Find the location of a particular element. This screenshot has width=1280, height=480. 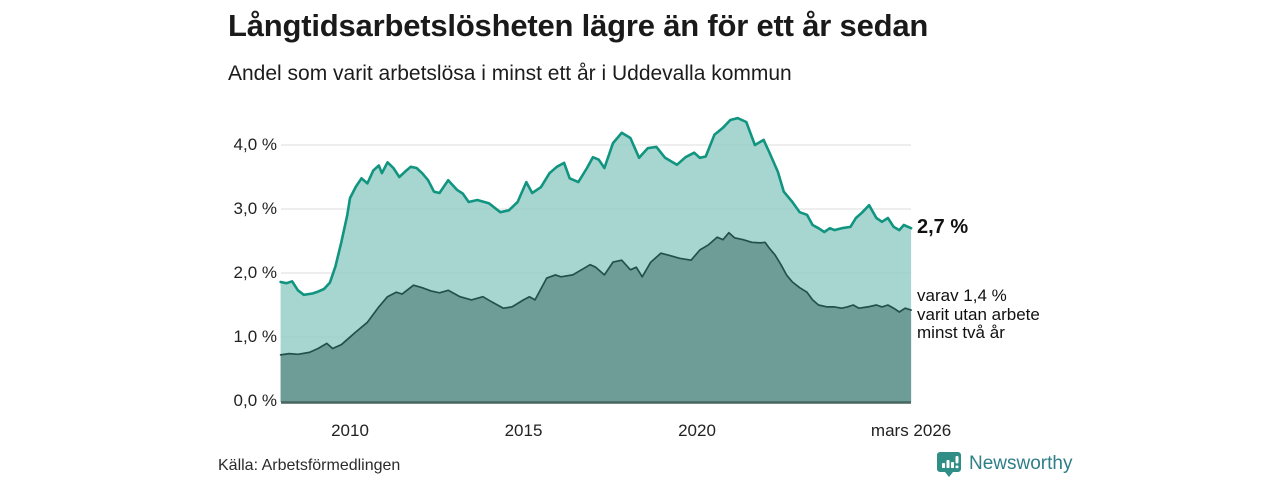

newsworthy-logo: Newsworthy is located at coordinates (1004, 464).